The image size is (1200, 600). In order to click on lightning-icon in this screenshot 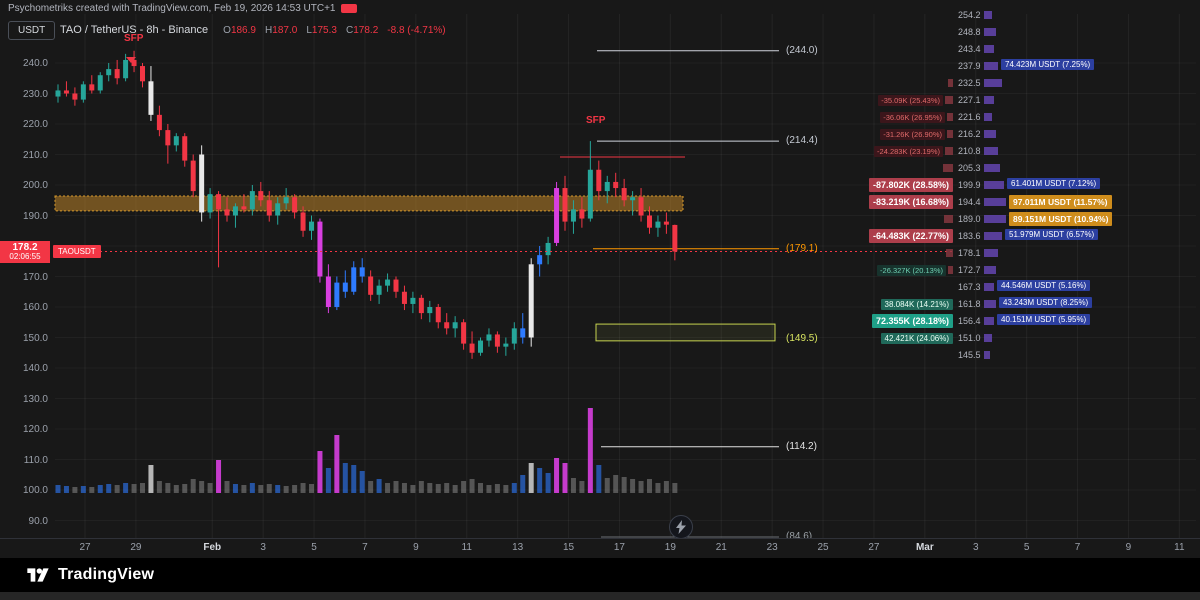, I will do `click(681, 527)`.